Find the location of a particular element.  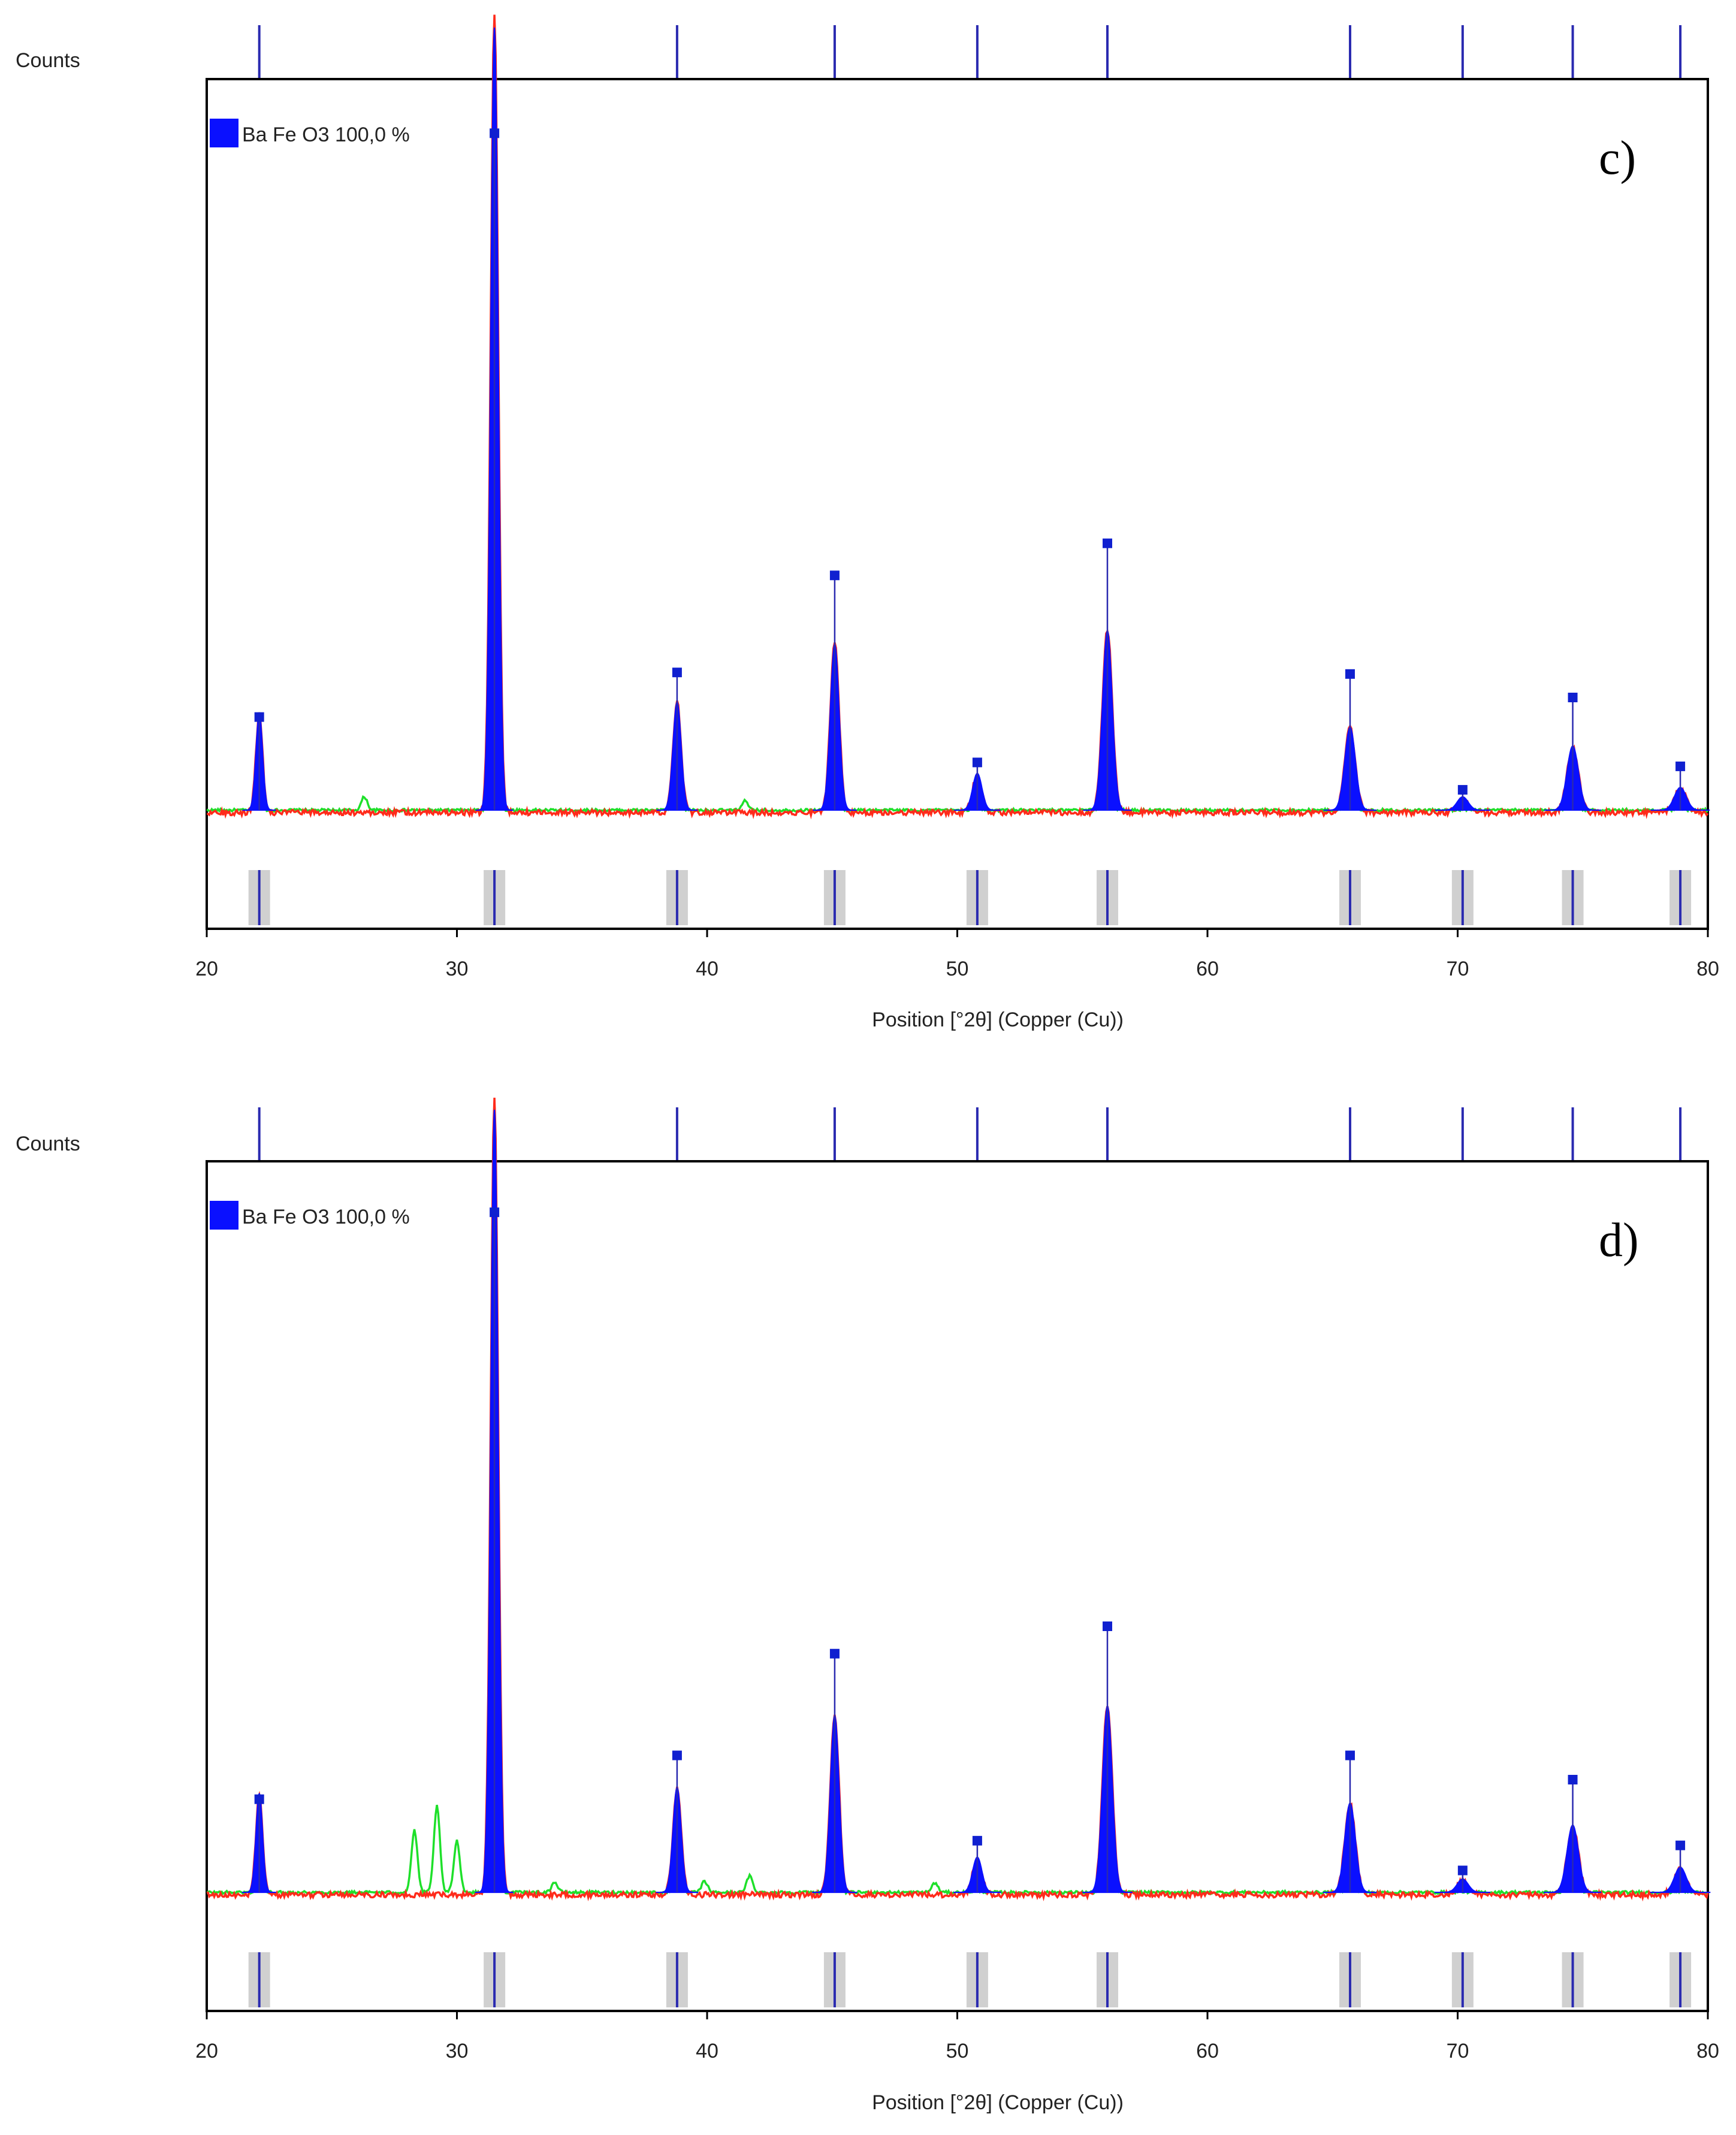

panel-label: d) is located at coordinates (1619, 1240).